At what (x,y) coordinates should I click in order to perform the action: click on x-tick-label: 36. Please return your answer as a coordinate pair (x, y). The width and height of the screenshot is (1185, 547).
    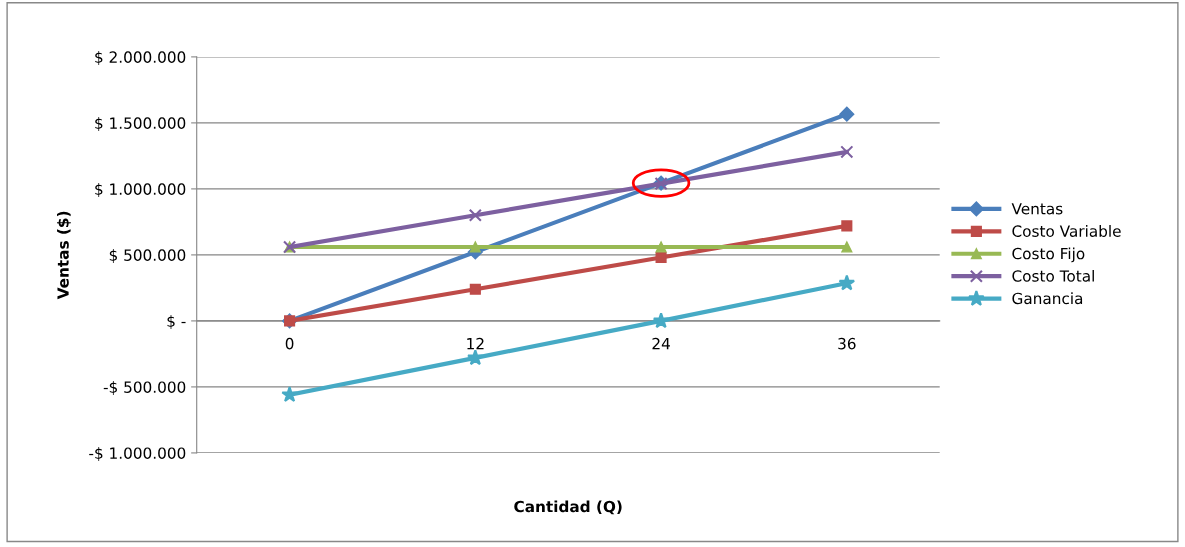
    Looking at the image, I should click on (847, 343).